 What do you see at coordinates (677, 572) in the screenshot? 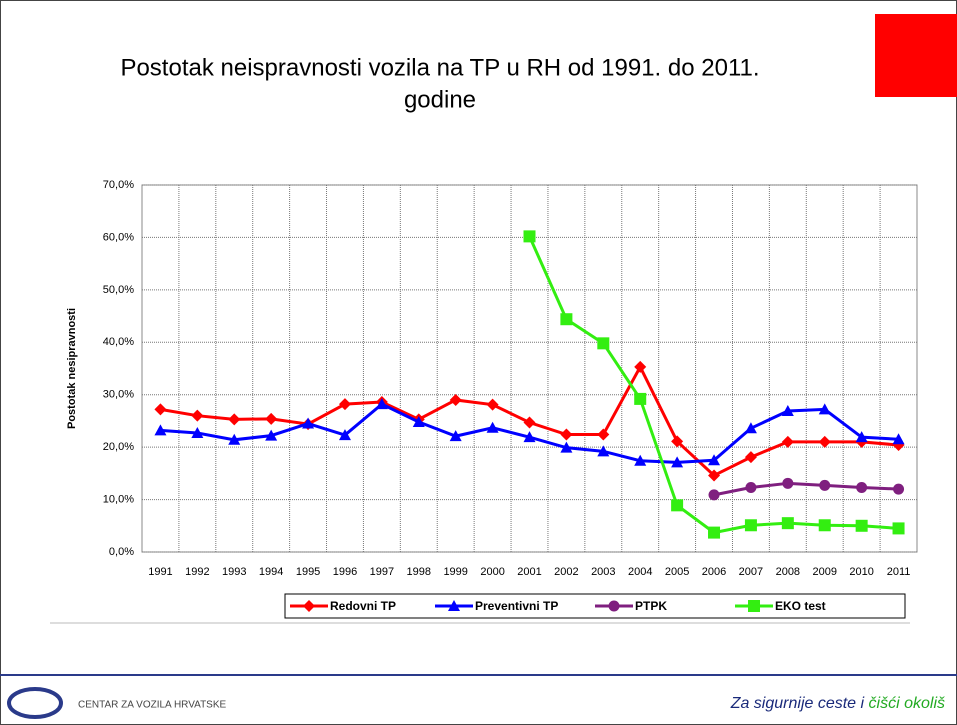
I see `x-tick-label: 2005` at bounding box center [677, 572].